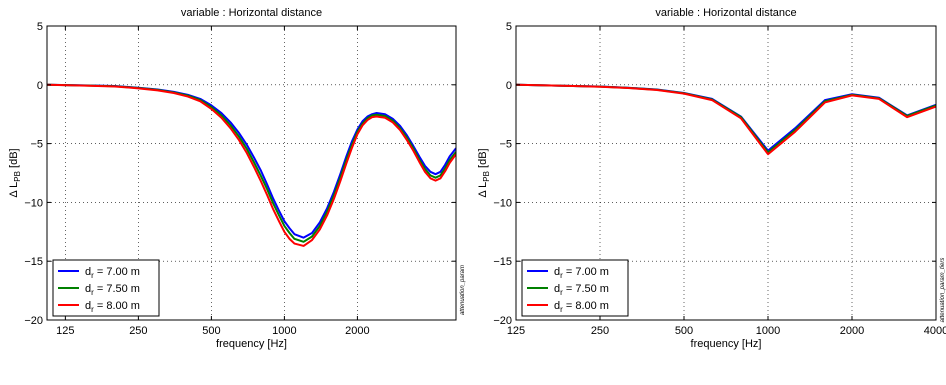 The image size is (946, 385). I want to click on side-note: attenuation_param_tiers, so click(943, 290).